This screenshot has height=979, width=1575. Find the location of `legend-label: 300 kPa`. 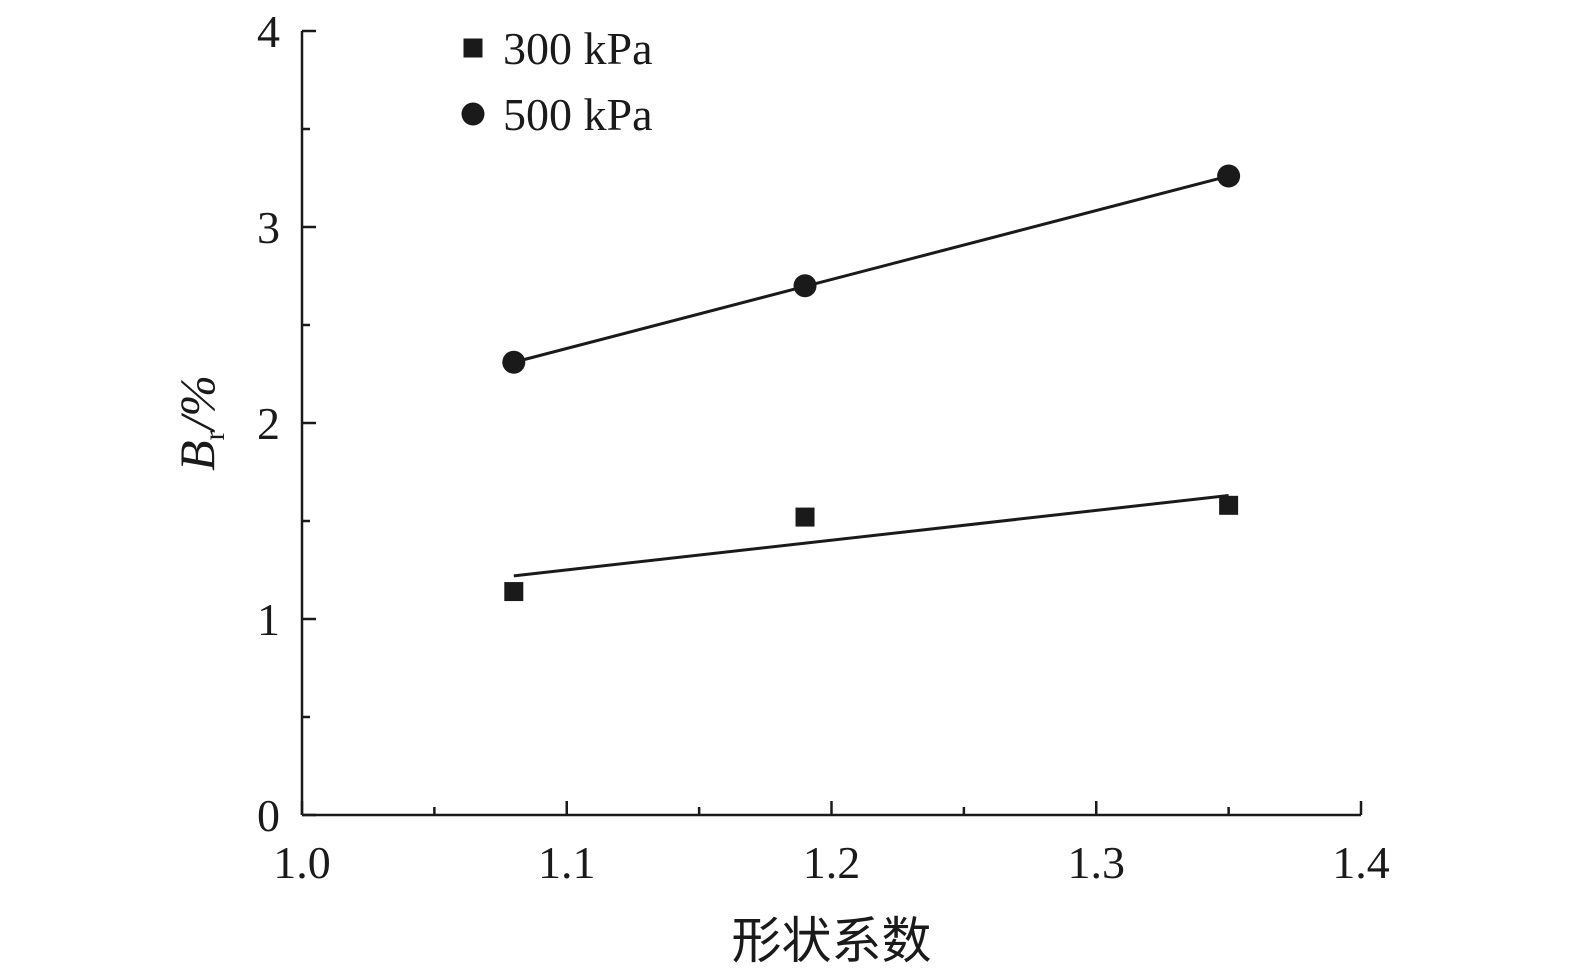

legend-label: 300 kPa is located at coordinates (578, 48).